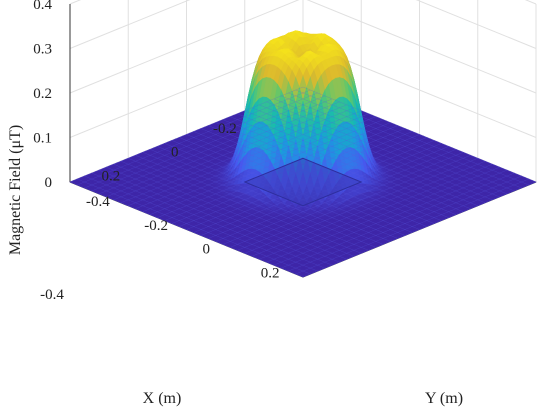  What do you see at coordinates (444, 398) in the screenshot?
I see `y-axis-label: Y (m)` at bounding box center [444, 398].